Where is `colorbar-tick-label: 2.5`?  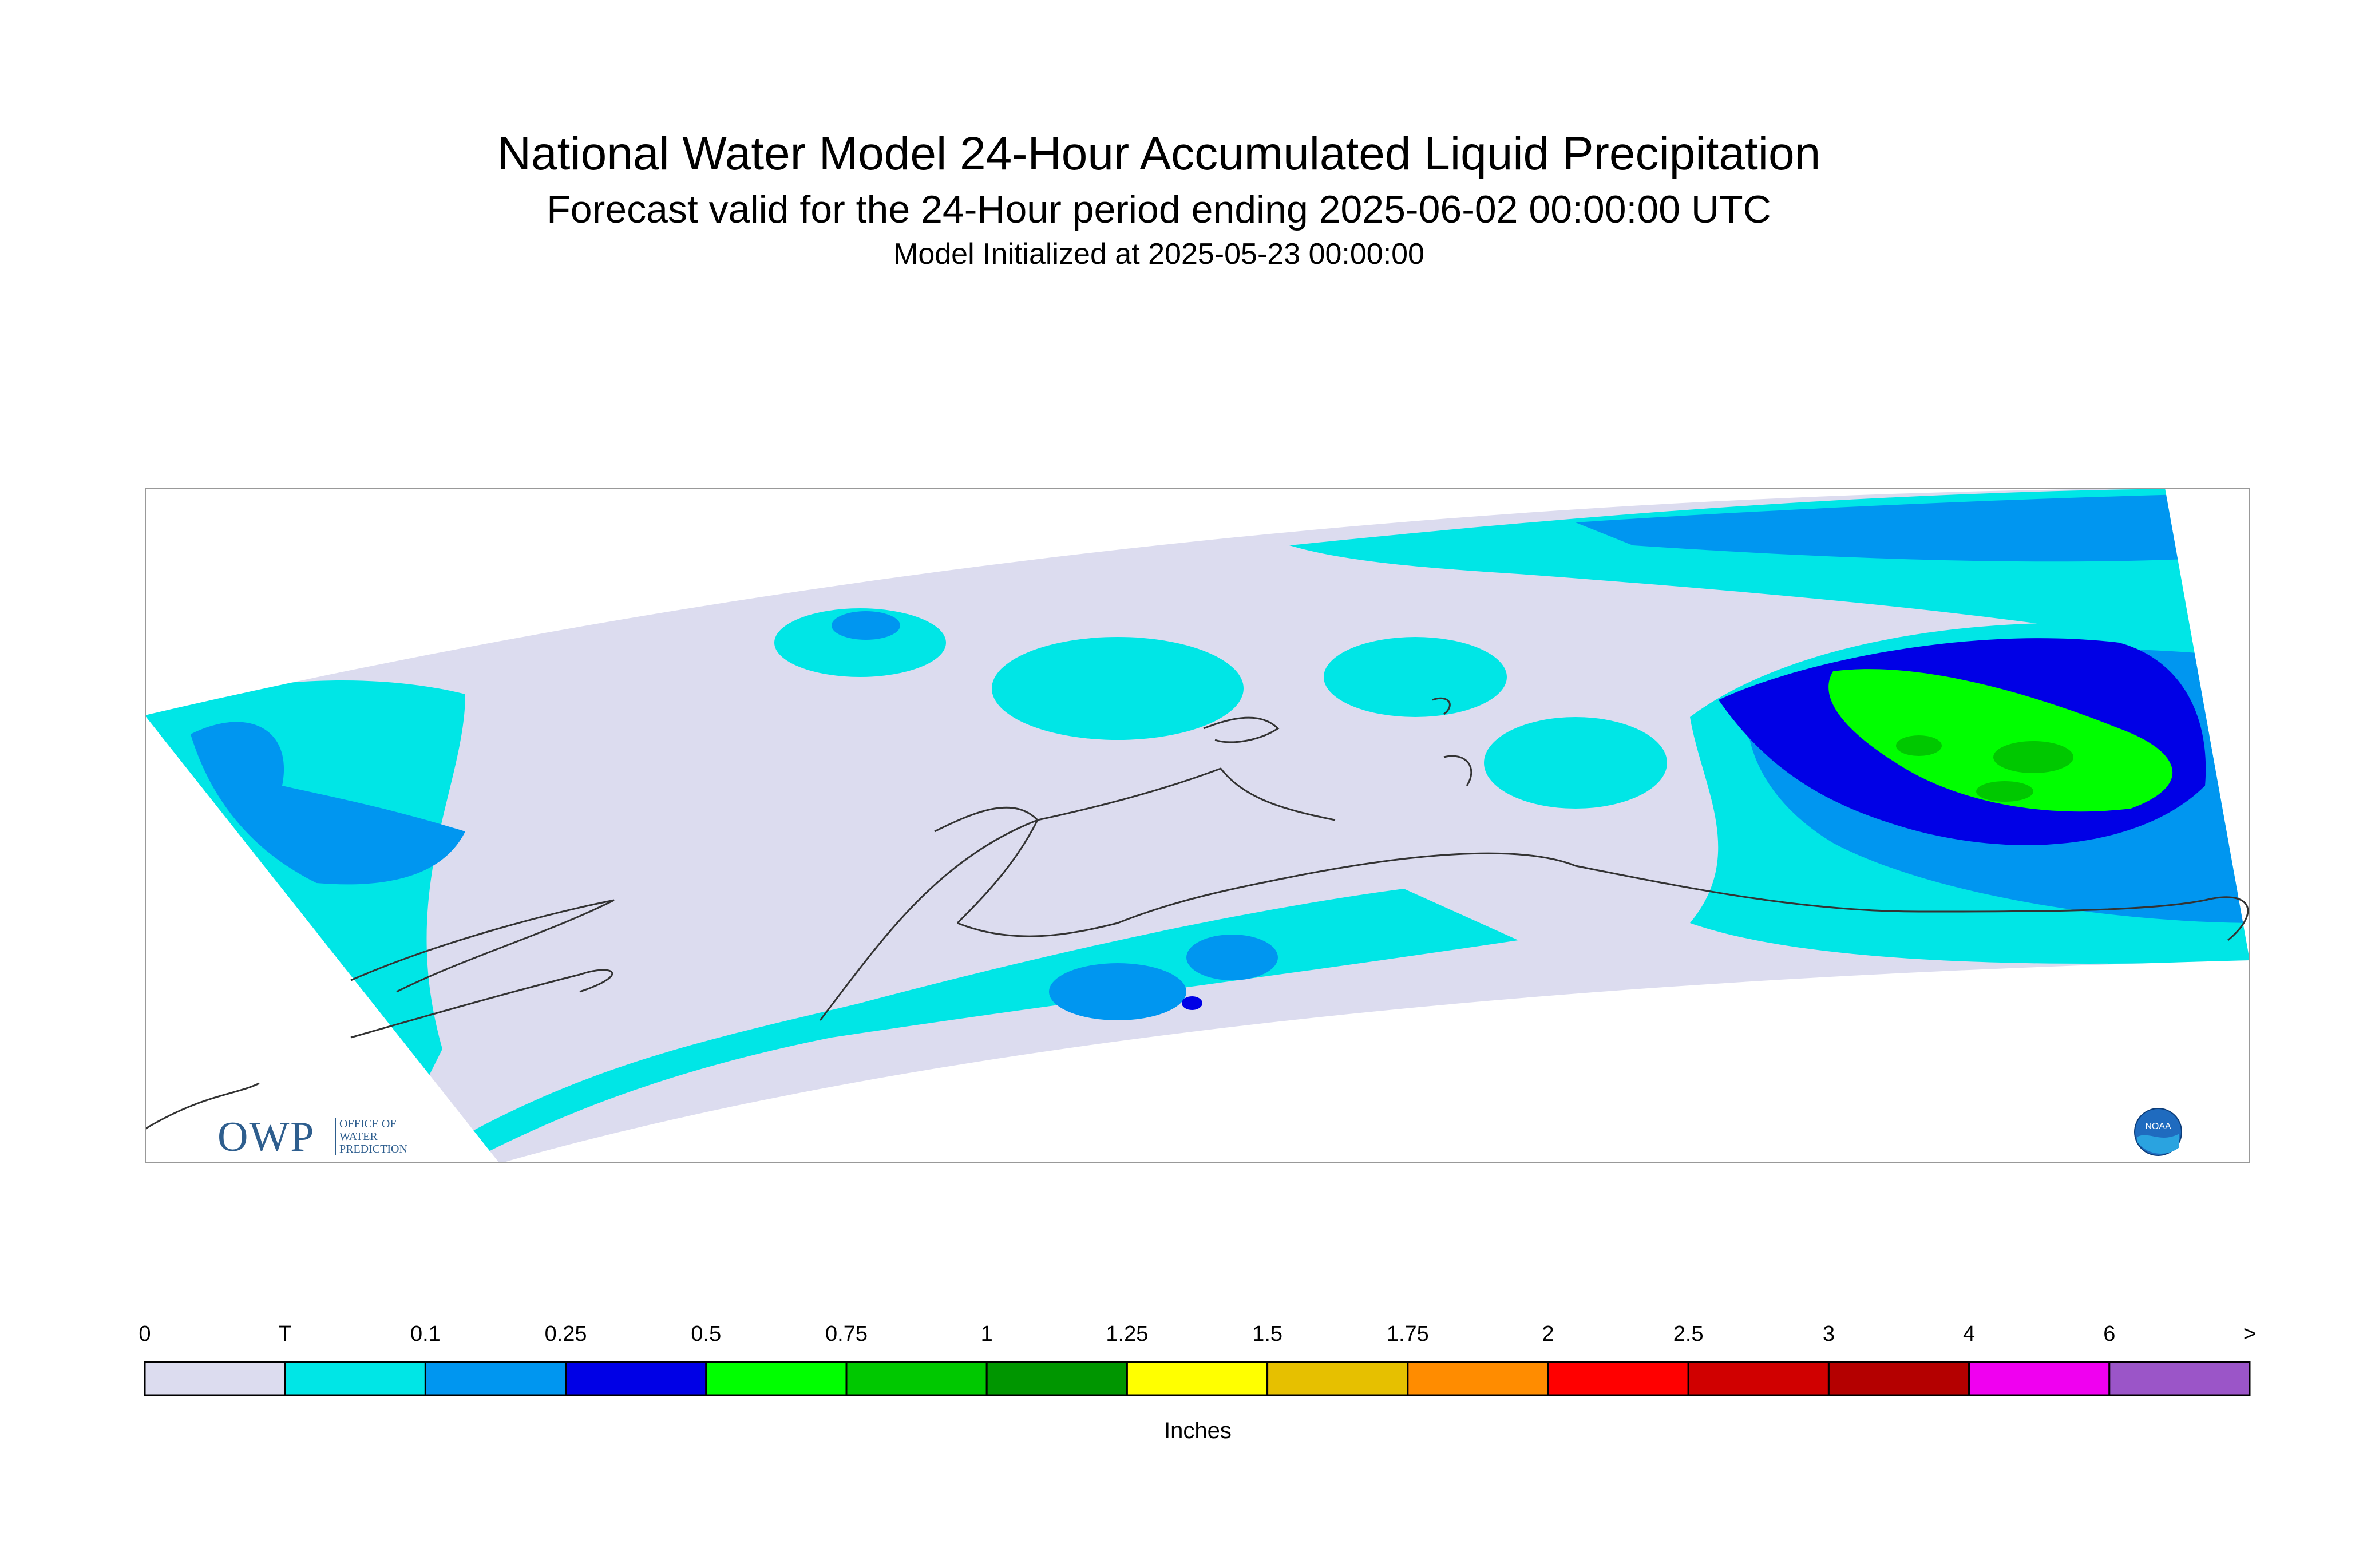 colorbar-tick-label: 2.5 is located at coordinates (1688, 1334).